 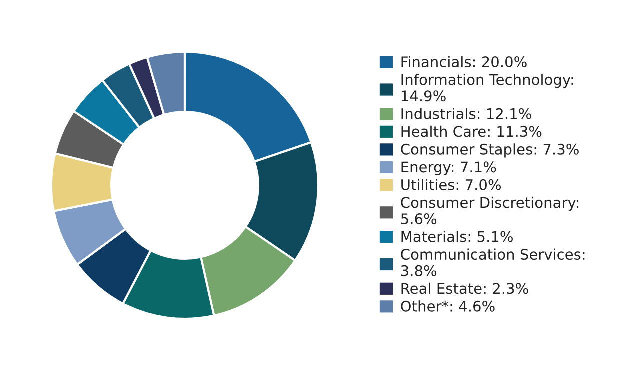 What do you see at coordinates (467, 114) in the screenshot?
I see `legend-label: Industrials: 12.1%` at bounding box center [467, 114].